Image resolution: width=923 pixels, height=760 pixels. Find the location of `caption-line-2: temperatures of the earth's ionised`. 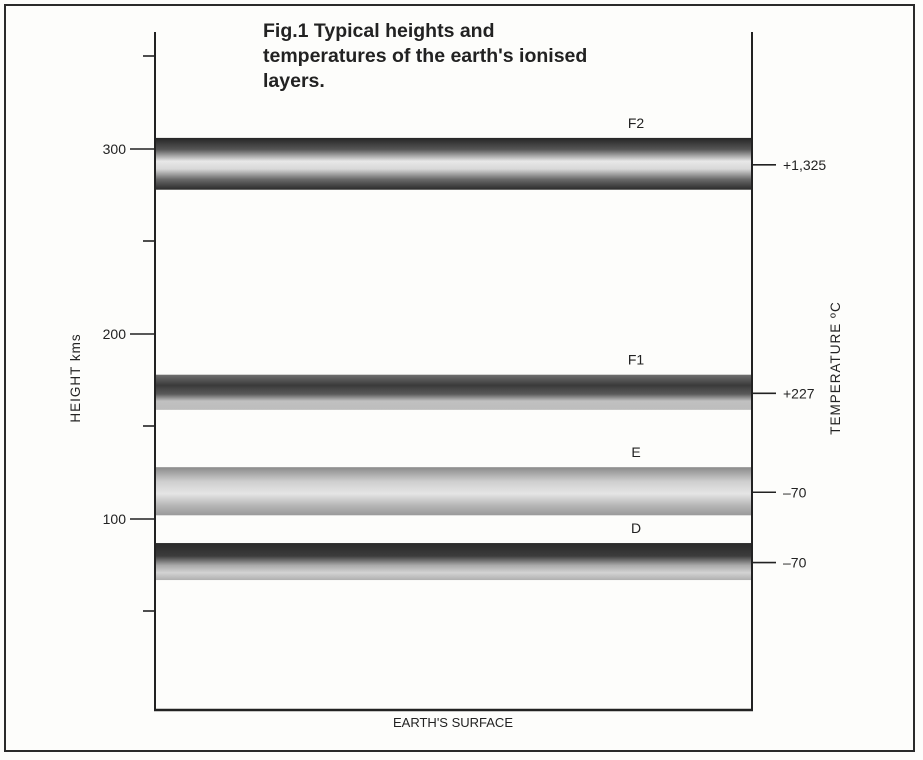

caption-line-2: temperatures of the earth's ionised is located at coordinates (425, 56).